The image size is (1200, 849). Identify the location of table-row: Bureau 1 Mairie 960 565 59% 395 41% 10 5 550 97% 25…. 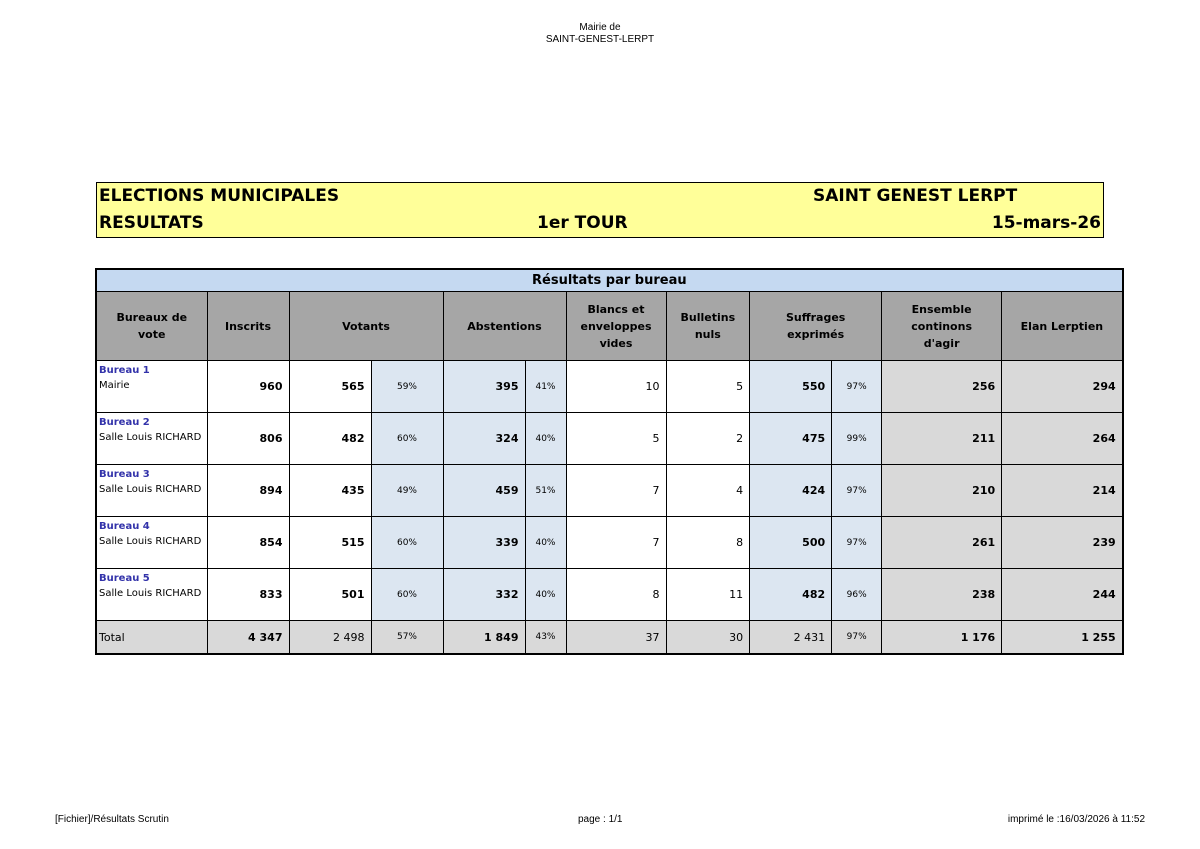
(609, 386).